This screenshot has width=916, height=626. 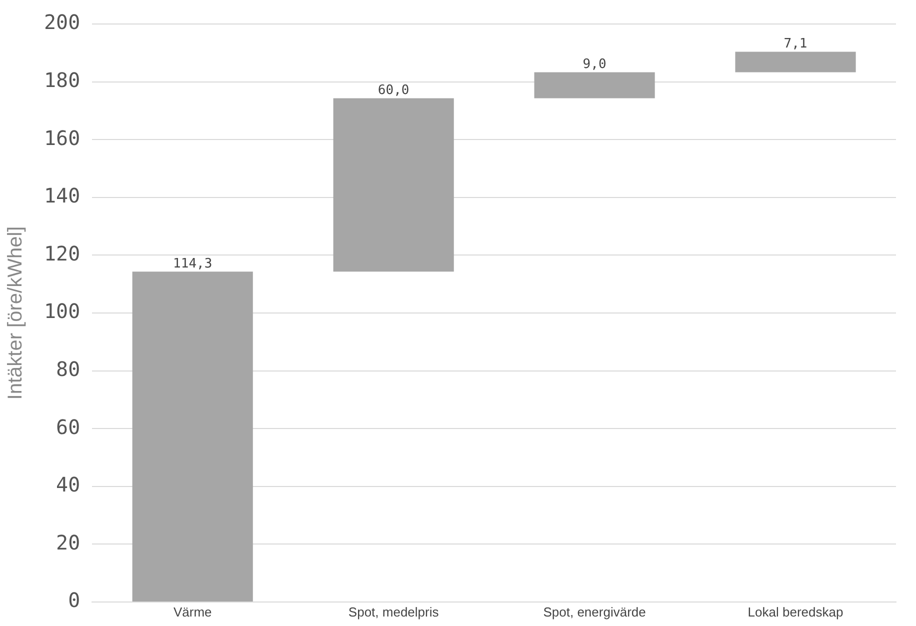 I want to click on y-tick-label: 160, so click(x=62, y=138).